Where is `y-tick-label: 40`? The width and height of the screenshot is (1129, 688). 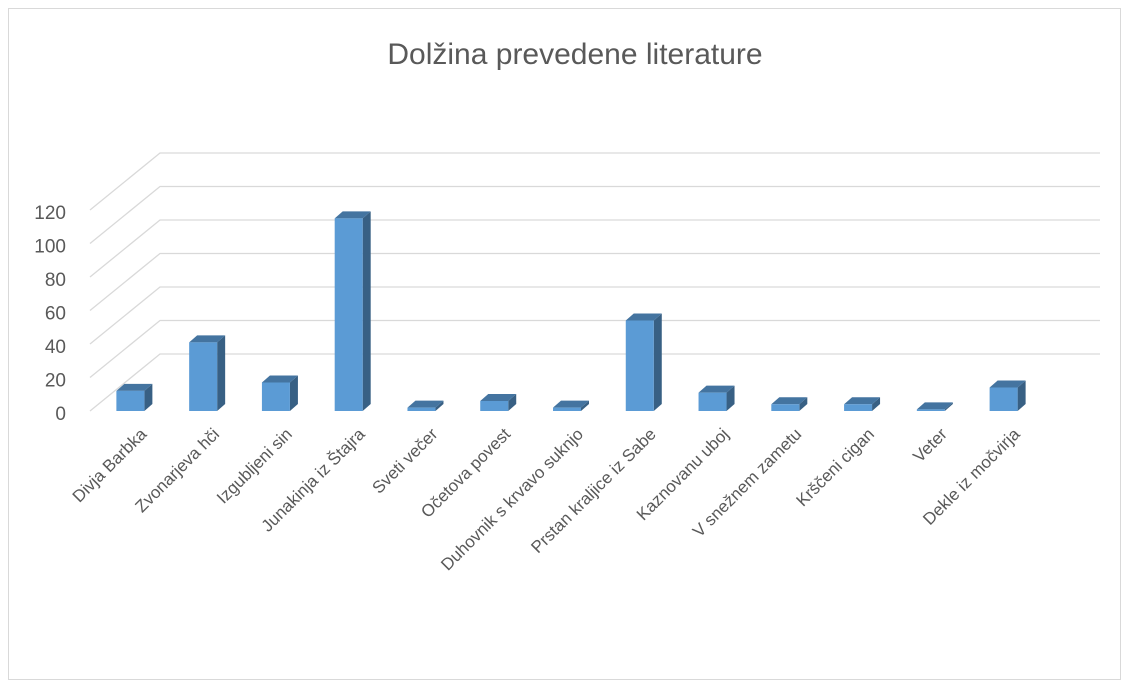
y-tick-label: 40 is located at coordinates (55, 347).